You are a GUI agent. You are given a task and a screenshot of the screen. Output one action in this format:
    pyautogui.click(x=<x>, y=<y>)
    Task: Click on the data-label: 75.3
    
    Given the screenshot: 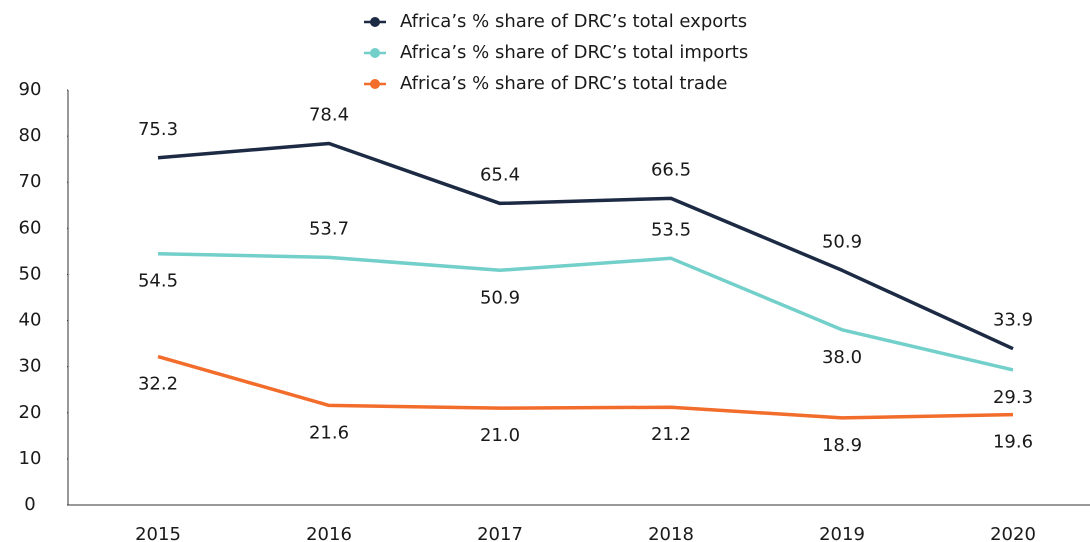 What is the action you would take?
    pyautogui.click(x=158, y=129)
    